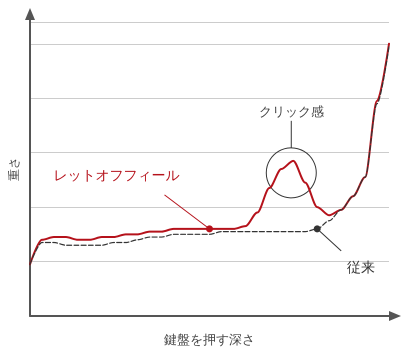 The height and width of the screenshot is (352, 415). I want to click on x-axis-title: 鍵盤を押す深さ, so click(209, 340).